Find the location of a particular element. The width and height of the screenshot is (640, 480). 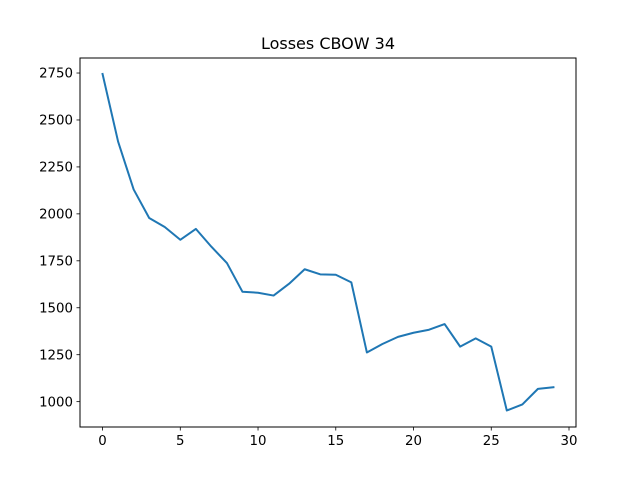

x-axis: 0 5 10 15 20 25 30 is located at coordinates (337, 438).